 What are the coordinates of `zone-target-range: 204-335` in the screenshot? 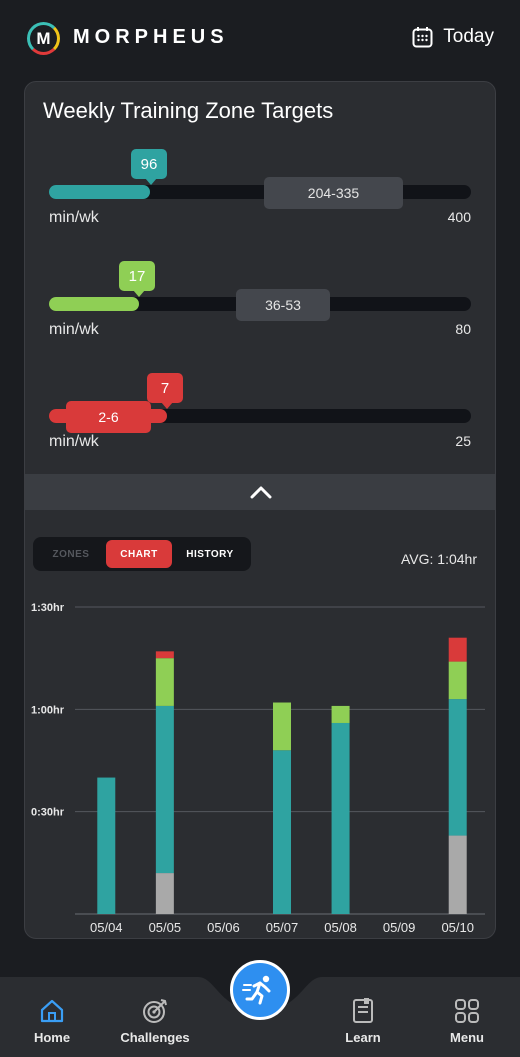 It's located at (333, 193).